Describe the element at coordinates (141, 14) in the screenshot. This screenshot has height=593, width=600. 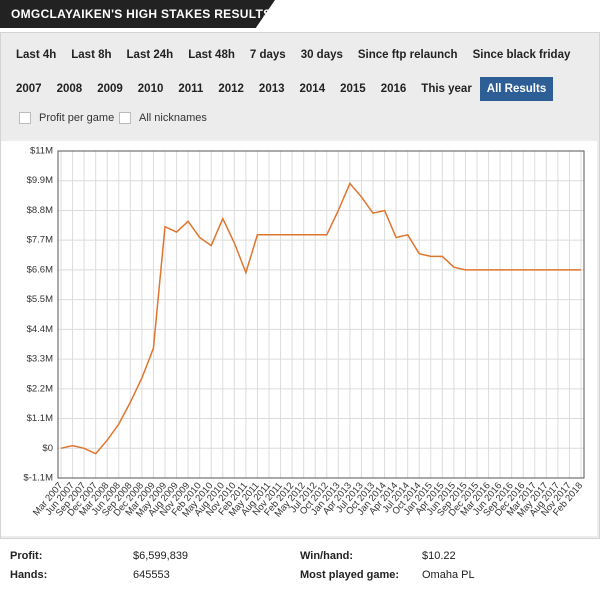
I see `title: OMGCLAYAIKEN'S HIGH STAKES RESULTS` at that location.